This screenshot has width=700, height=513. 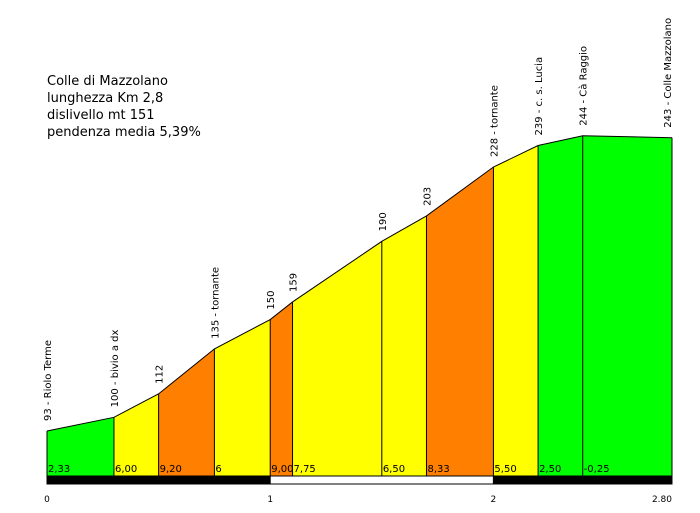 What do you see at coordinates (101, 115) in the screenshot?
I see `climb-elevation-gain: dislivello mt 151` at bounding box center [101, 115].